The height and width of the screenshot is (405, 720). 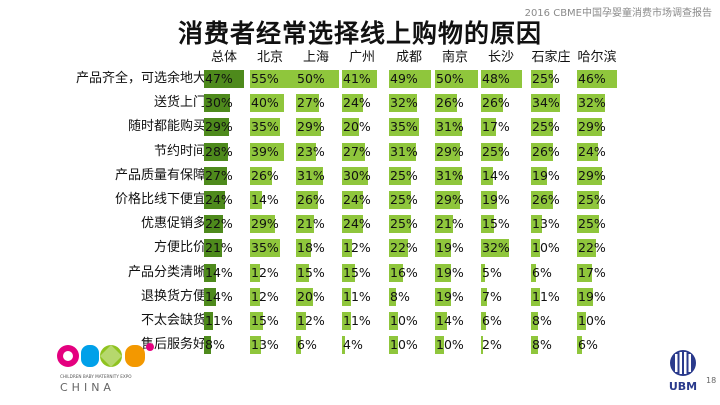 What do you see at coordinates (179, 103) in the screenshot?
I see `row-label: 送货上门` at bounding box center [179, 103].